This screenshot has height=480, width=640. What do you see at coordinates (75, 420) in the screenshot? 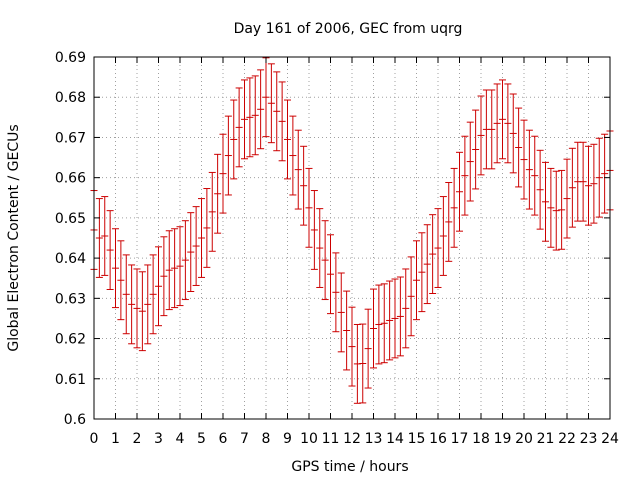
I see `y-tick-label: 0.6` at bounding box center [75, 420].